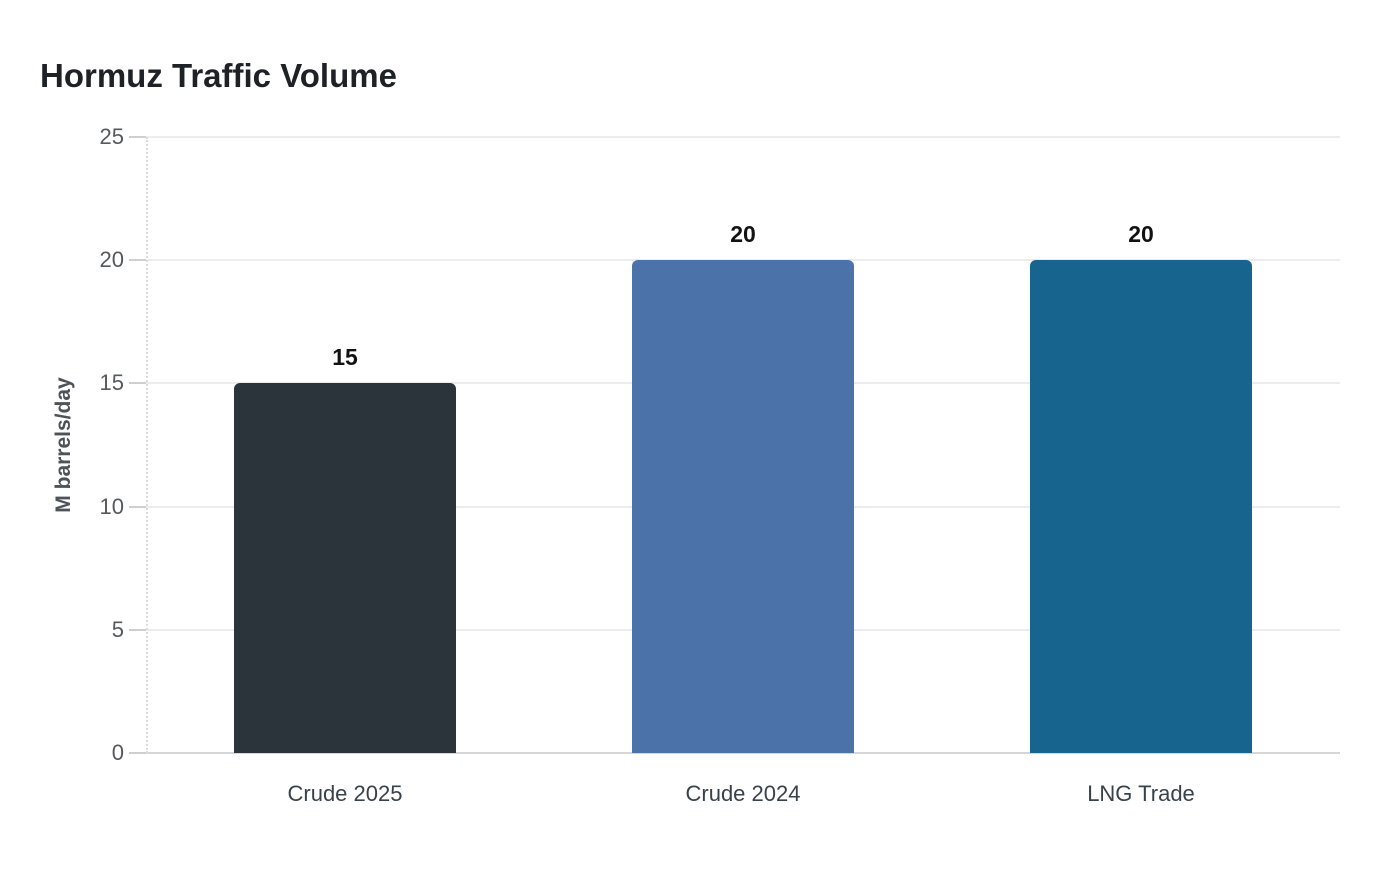 The width and height of the screenshot is (1400, 880). Describe the element at coordinates (345, 793) in the screenshot. I see `x-axis-label-crude-2025: Crude 2025` at that location.